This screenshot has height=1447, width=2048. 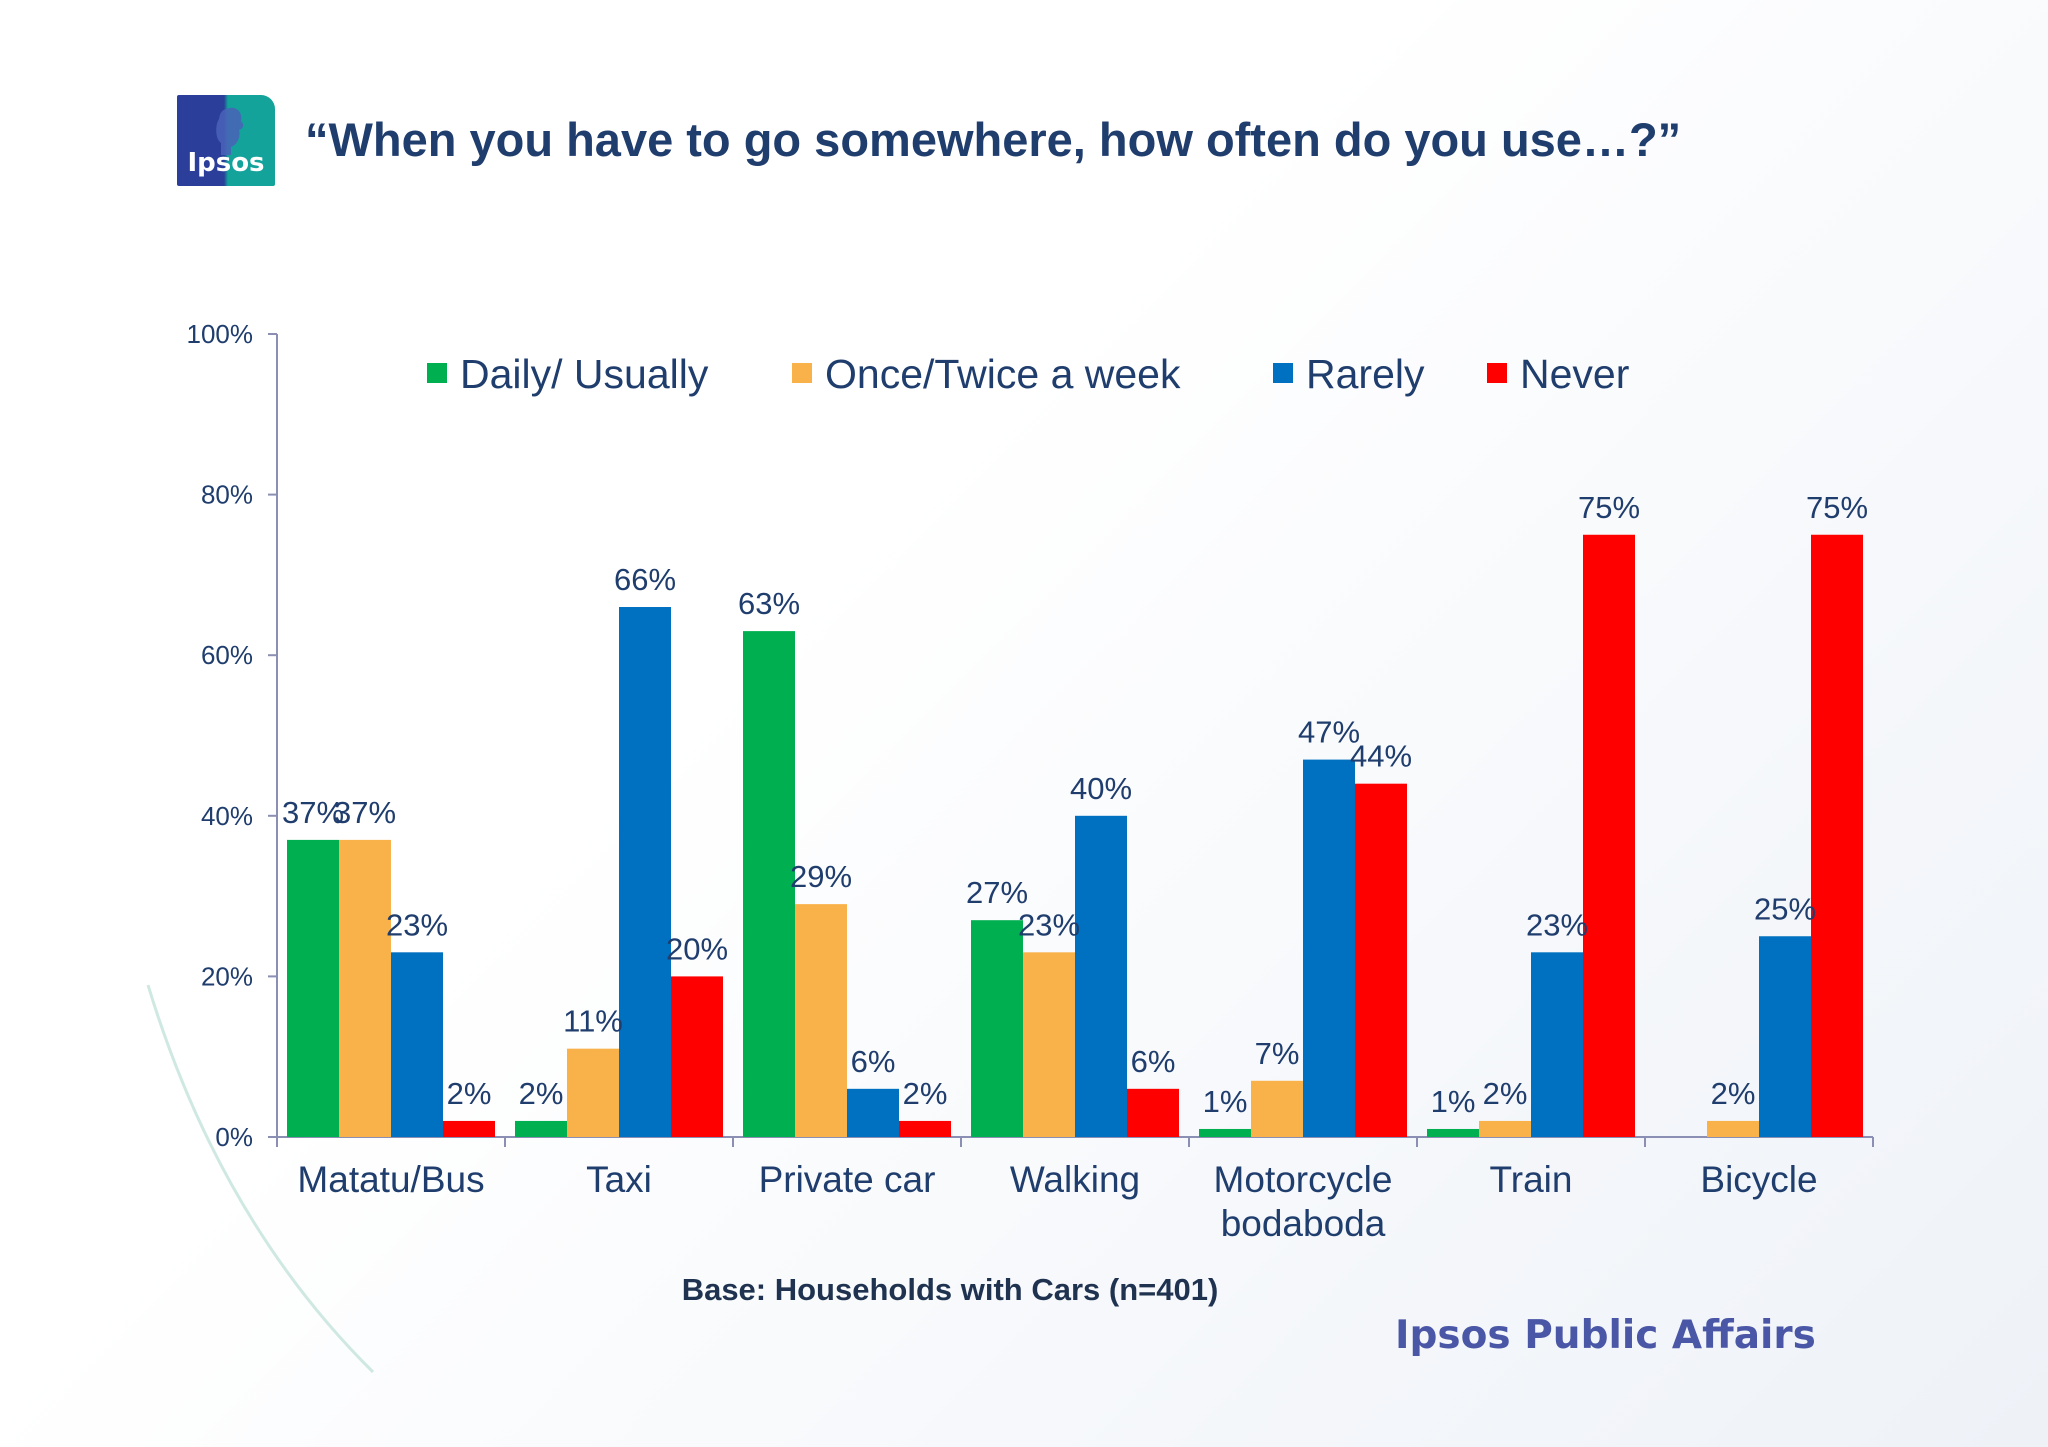 What do you see at coordinates (584, 374) in the screenshot?
I see `legend-label: Daily/ Usually` at bounding box center [584, 374].